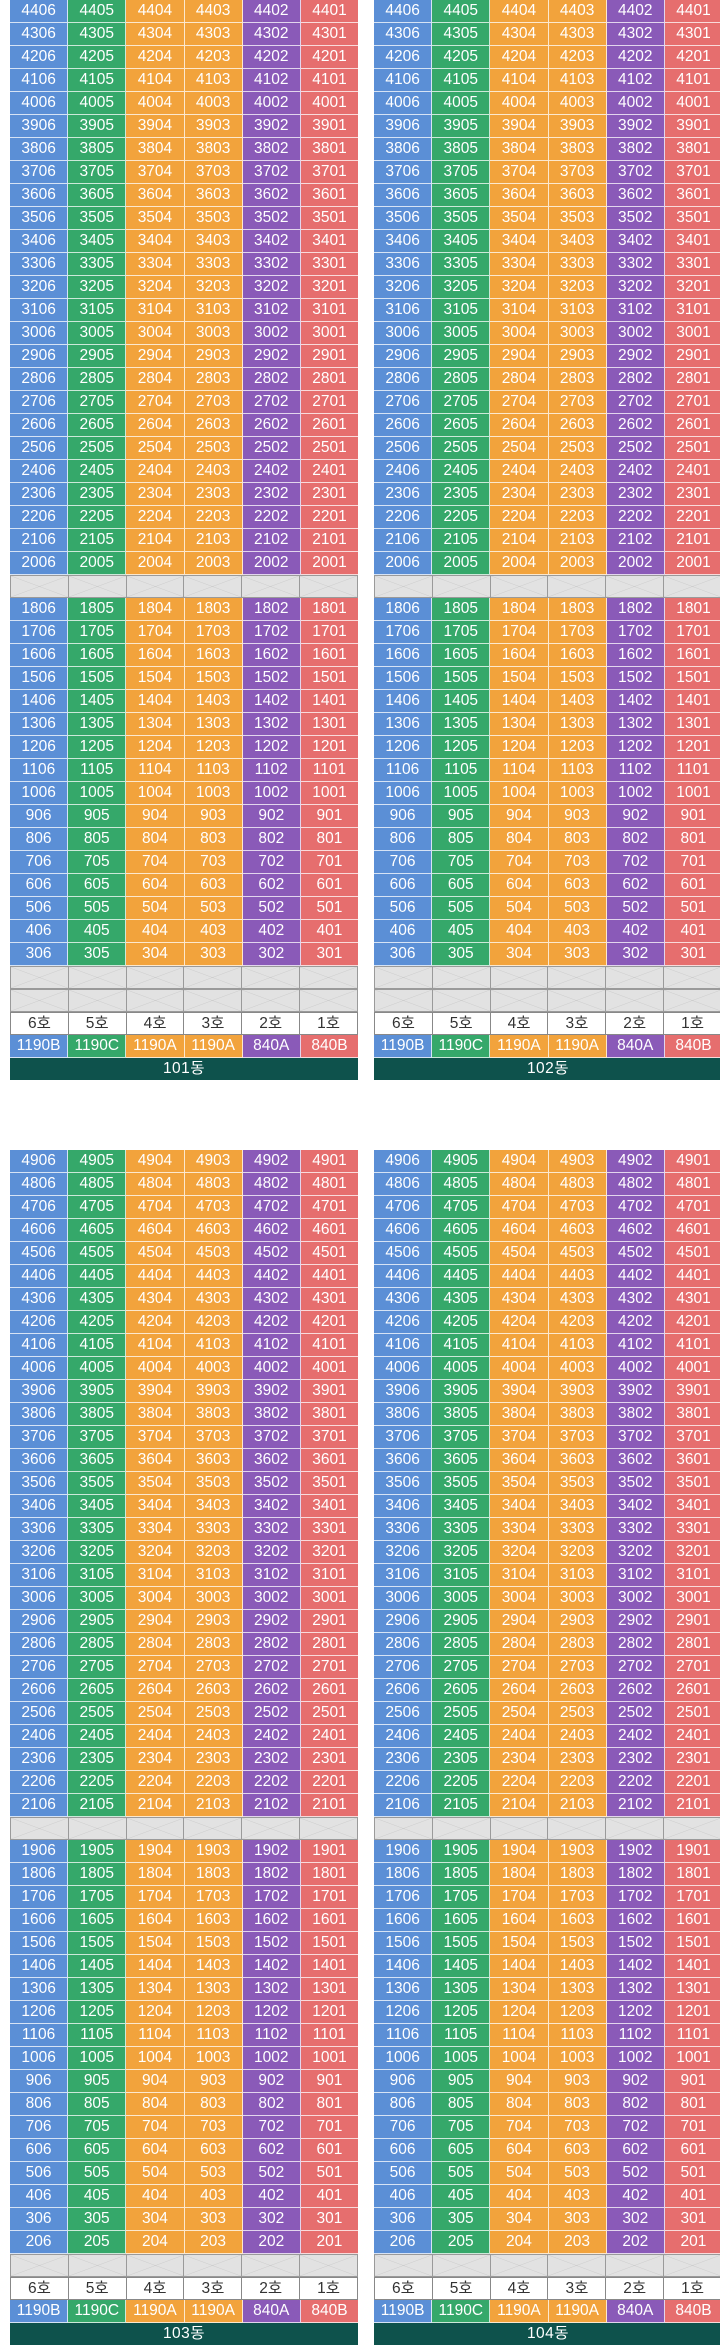  Describe the element at coordinates (461, 1782) in the screenshot. I see `unit-cell: 2205` at that location.